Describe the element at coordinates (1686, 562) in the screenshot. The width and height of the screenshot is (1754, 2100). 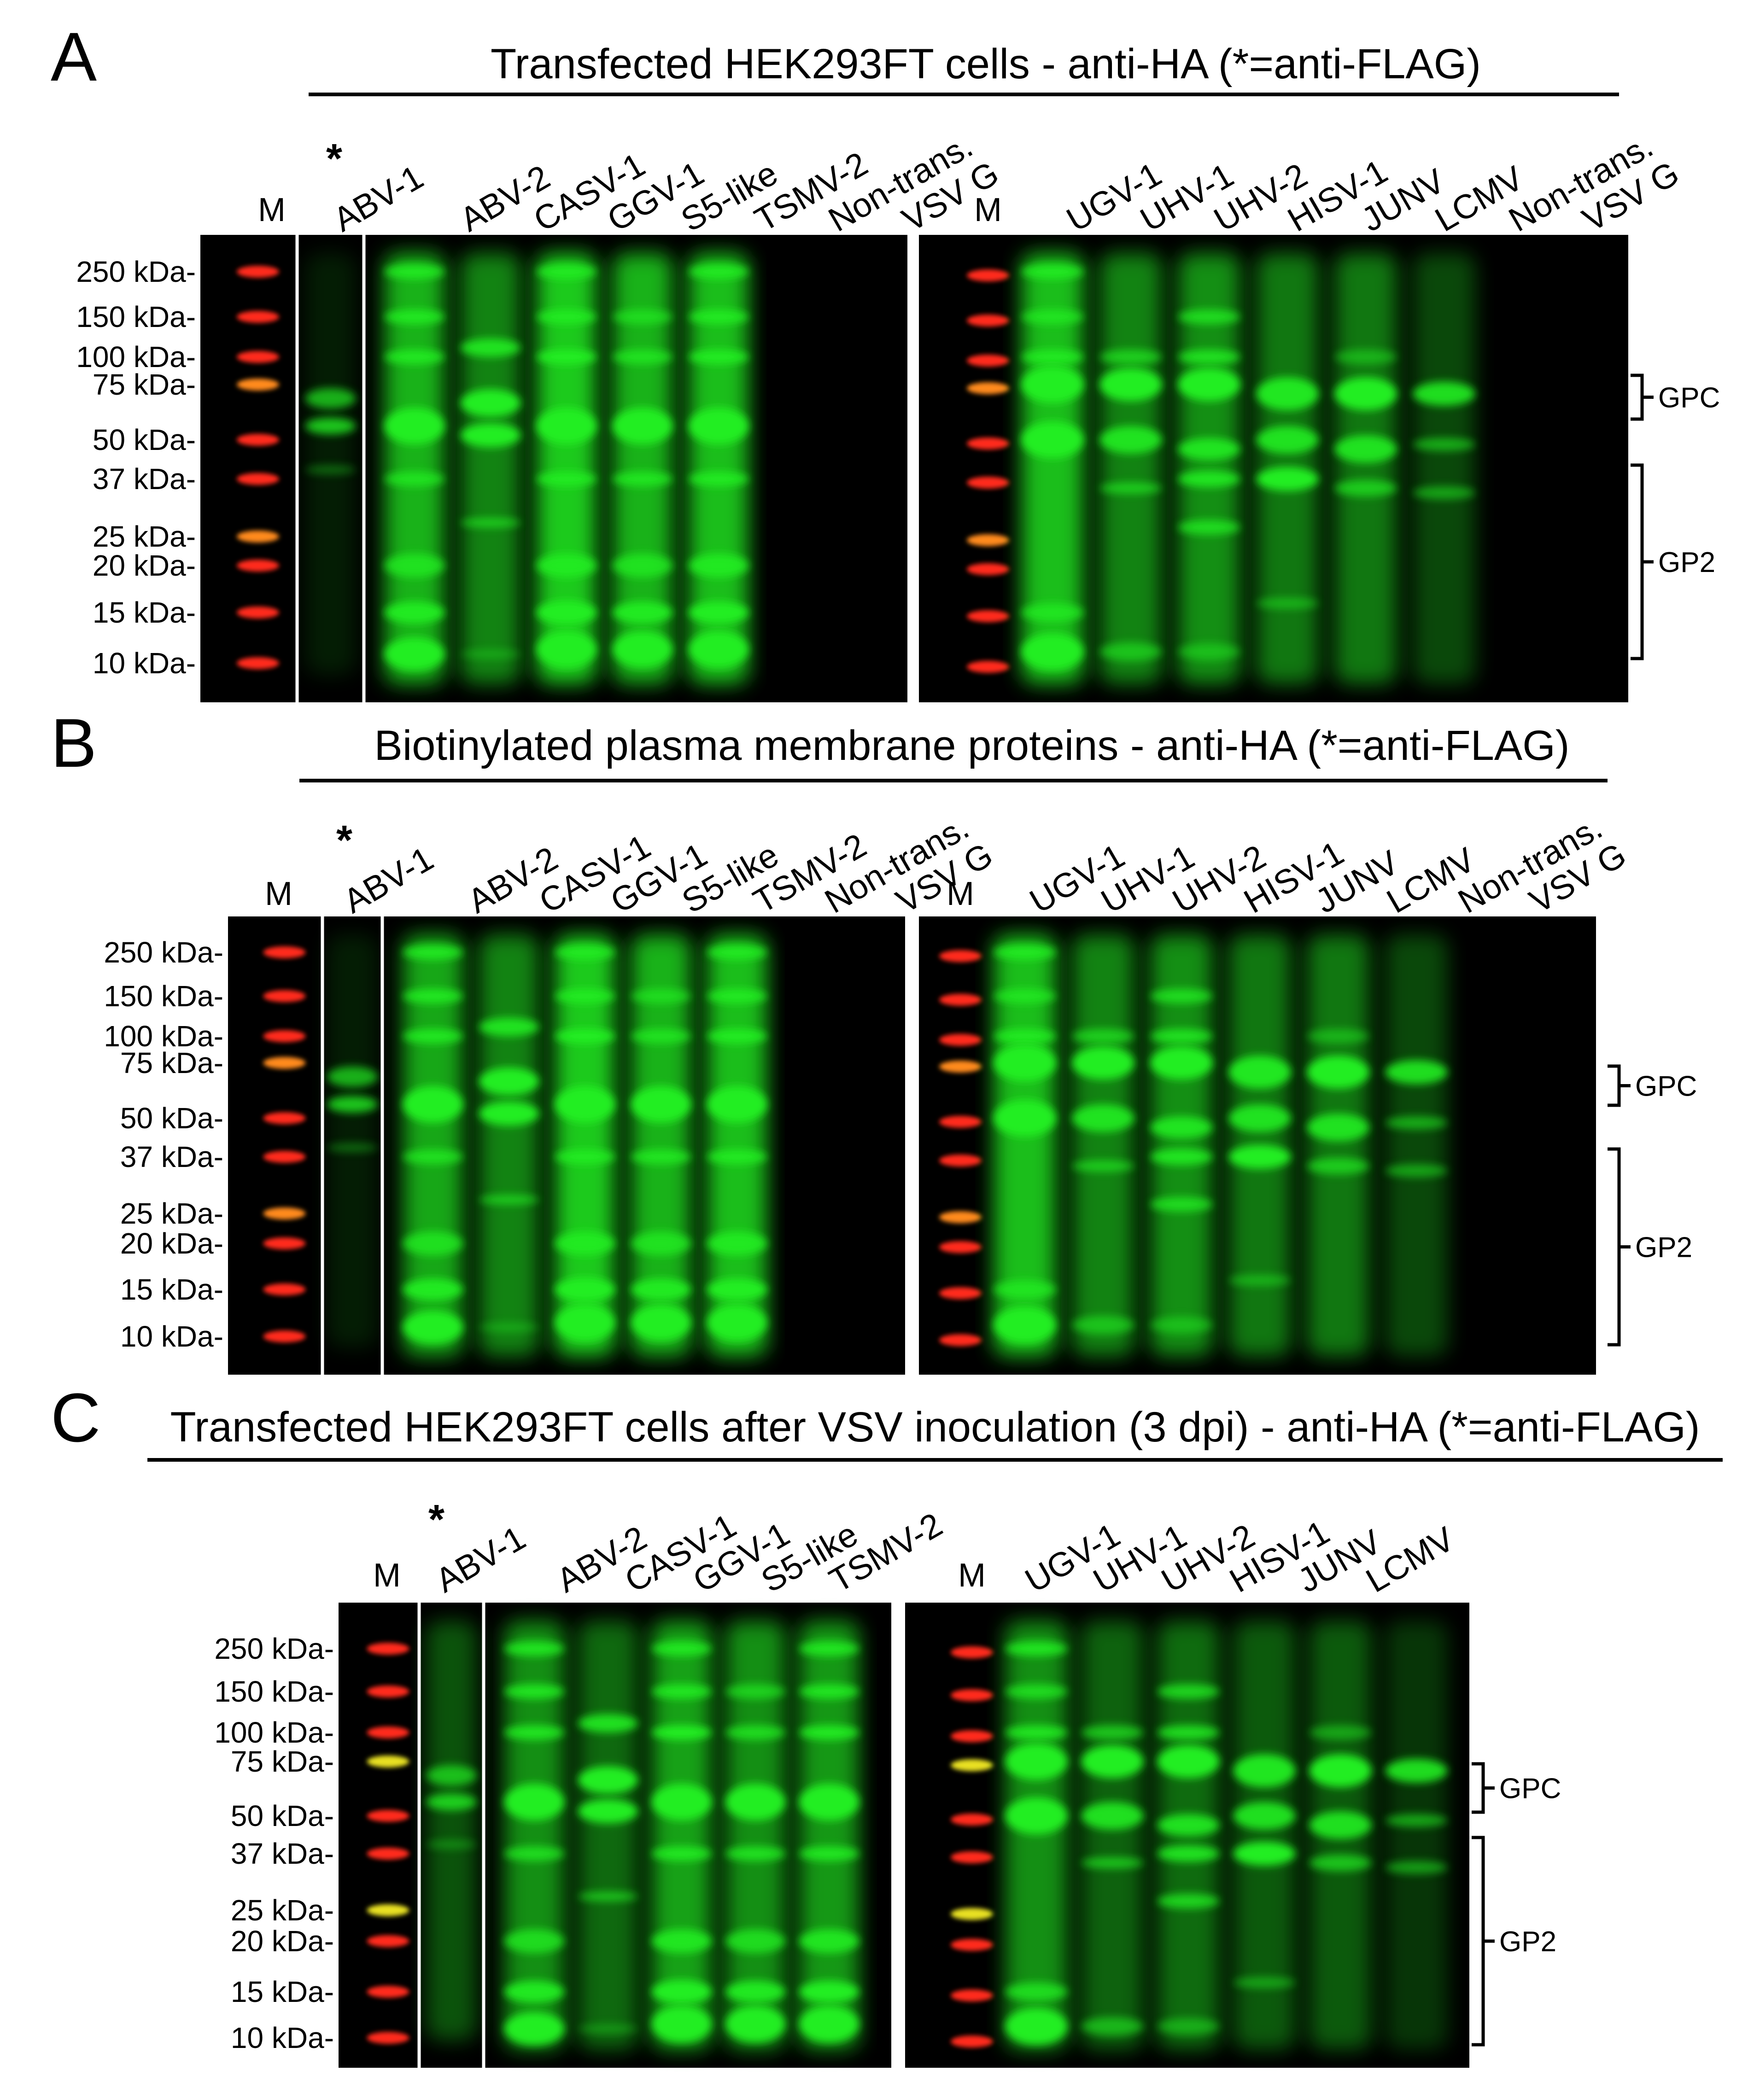
I see `gp2-label: GP2` at that location.